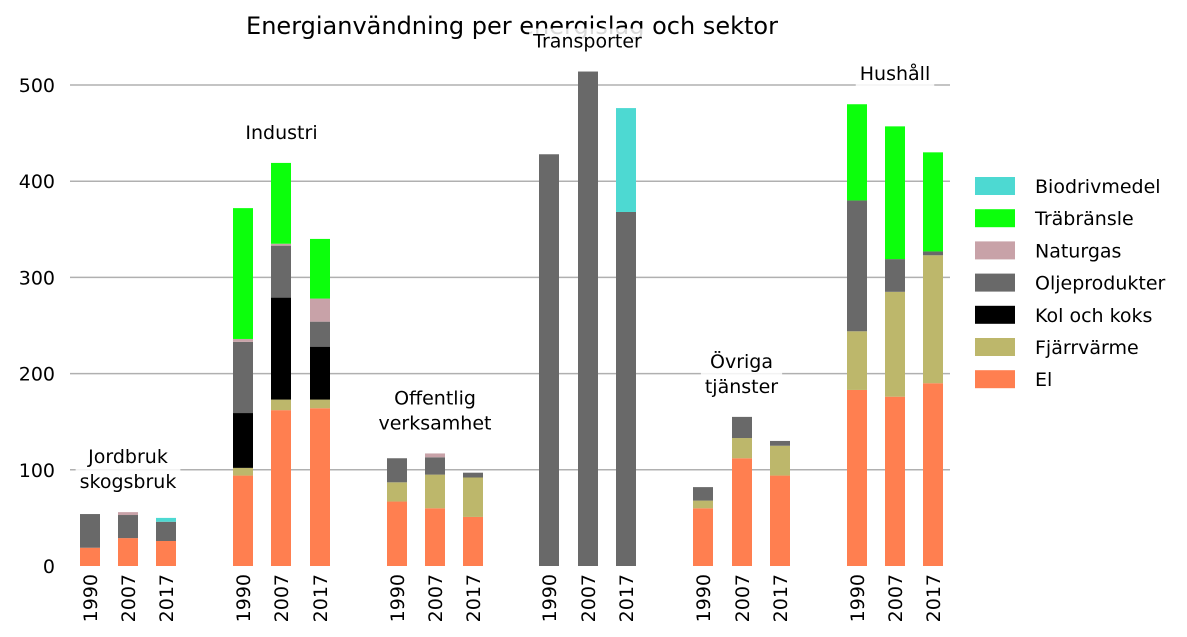 This screenshot has width=1187, height=637. What do you see at coordinates (435, 423) in the screenshot?
I see `group-label-line: verksamhet` at bounding box center [435, 423].